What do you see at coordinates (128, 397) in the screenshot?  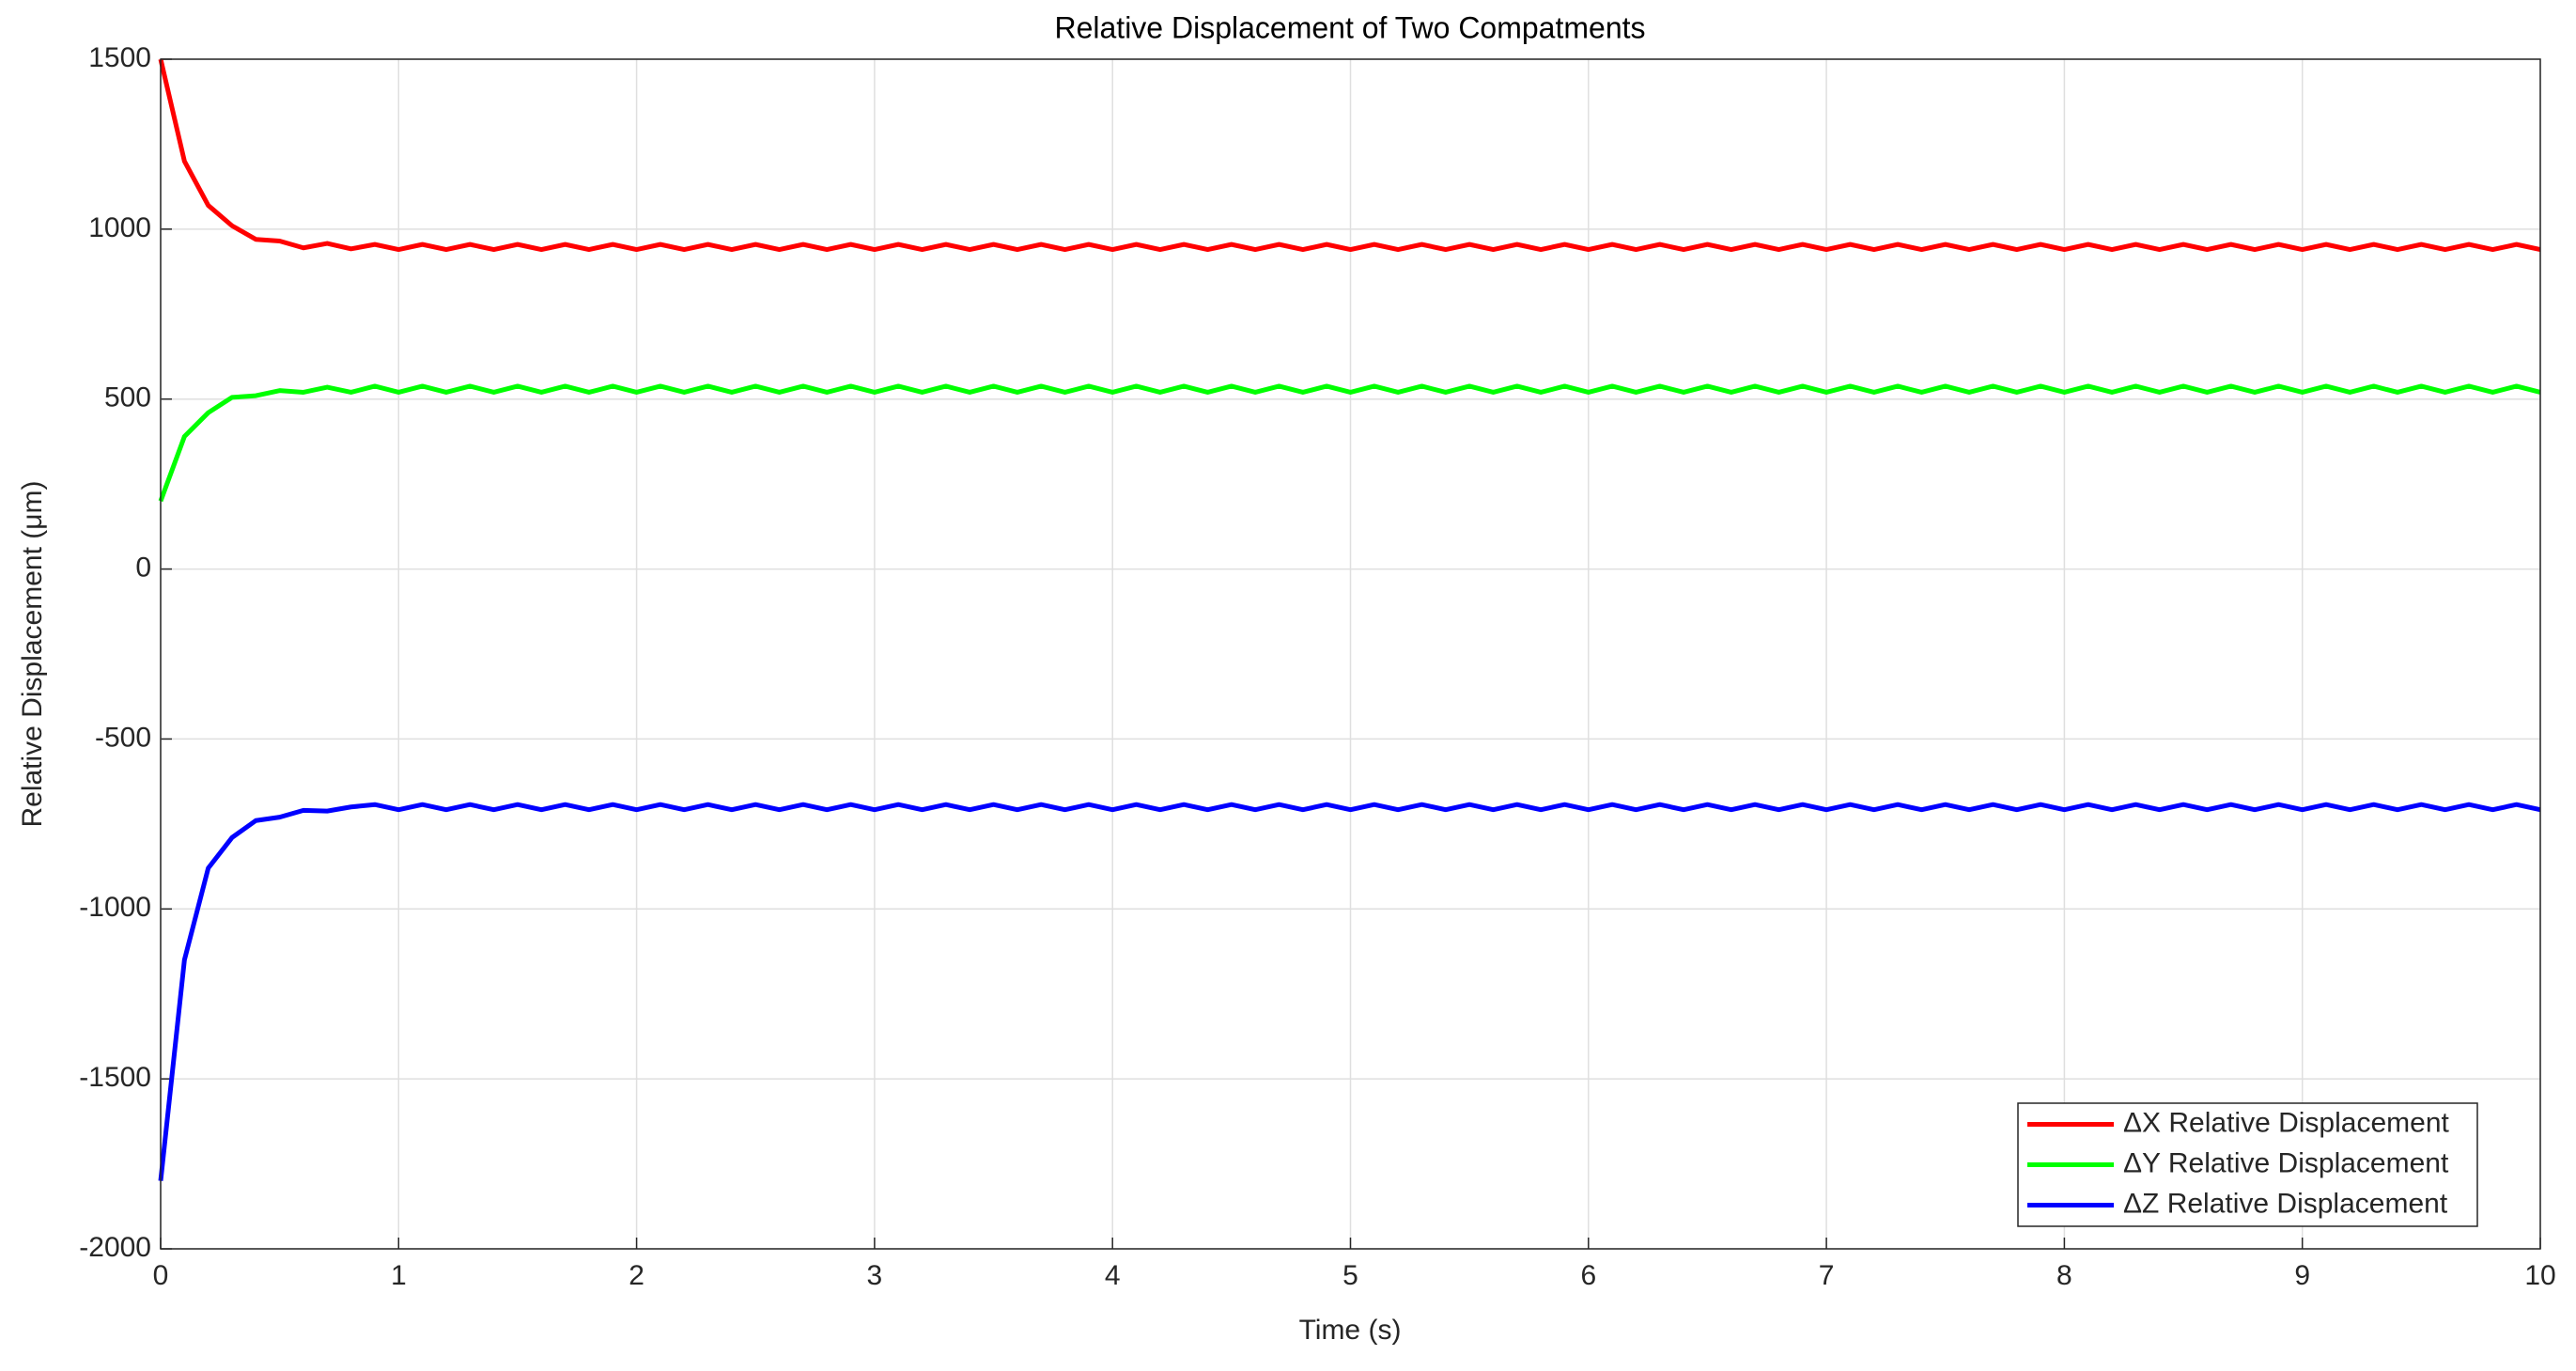 I see `y-tick-label: 500` at bounding box center [128, 397].